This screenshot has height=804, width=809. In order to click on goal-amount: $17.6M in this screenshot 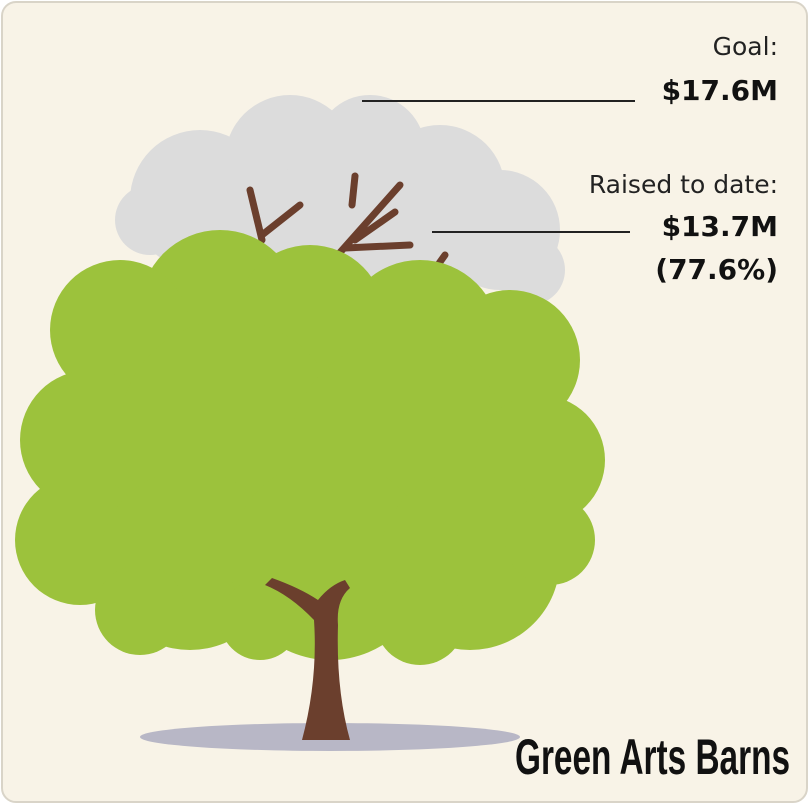, I will do `click(720, 90)`.